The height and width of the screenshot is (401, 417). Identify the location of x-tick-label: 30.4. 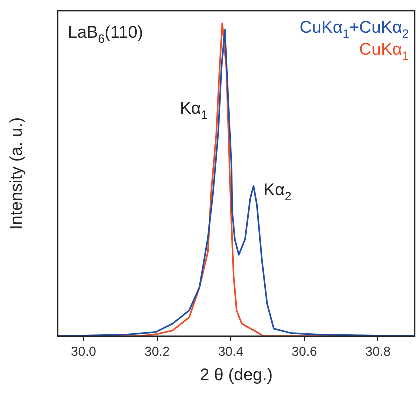
(231, 351).